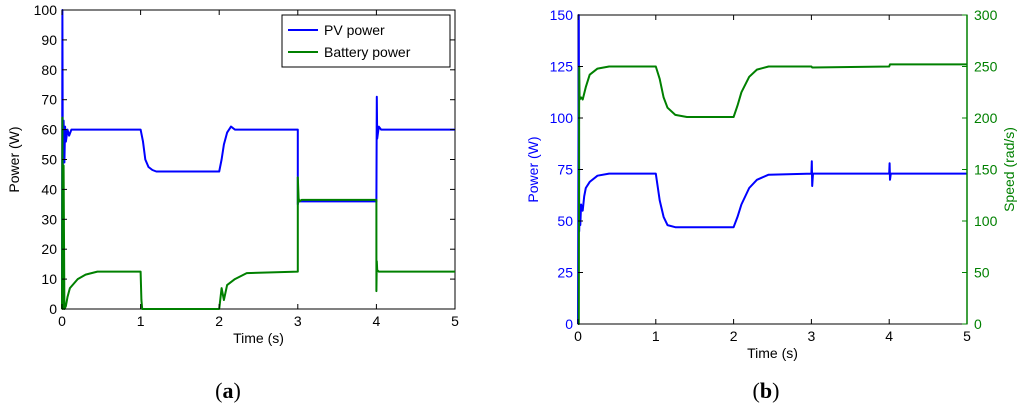 This screenshot has height=411, width=1024. What do you see at coordinates (982, 273) in the screenshot?
I see `y-right-tick-label: 50` at bounding box center [982, 273].